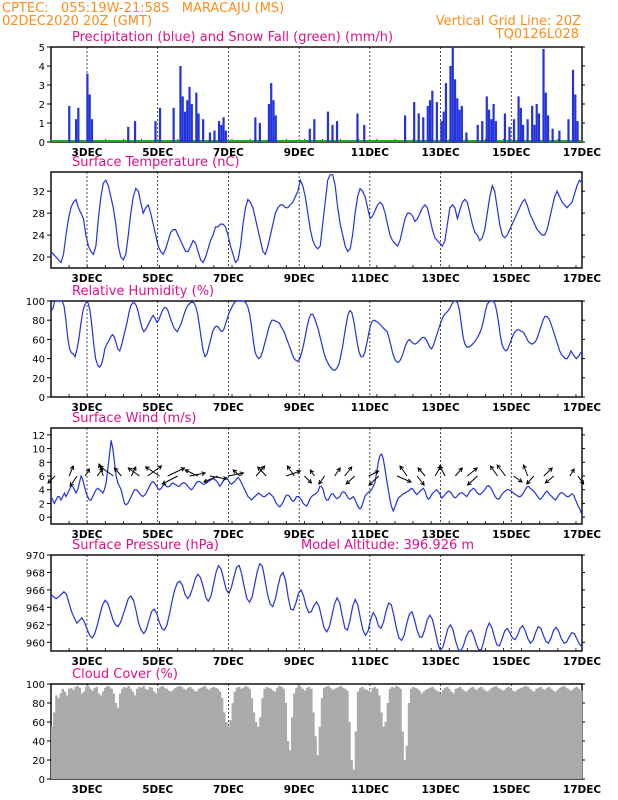 Image resolution: width=618 pixels, height=800 pixels. Describe the element at coordinates (38, 214) in the screenshot. I see `y-tick-label: 28` at that location.